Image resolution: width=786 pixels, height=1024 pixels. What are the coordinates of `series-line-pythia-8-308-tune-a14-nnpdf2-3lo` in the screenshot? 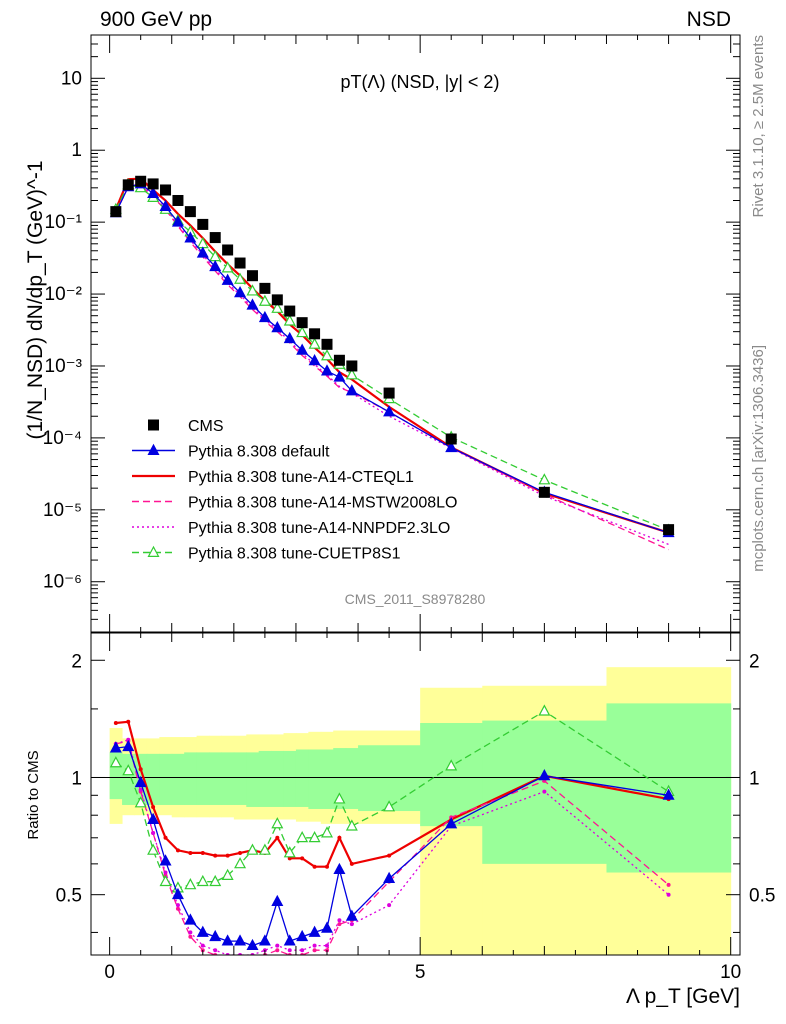 It's located at (392, 846).